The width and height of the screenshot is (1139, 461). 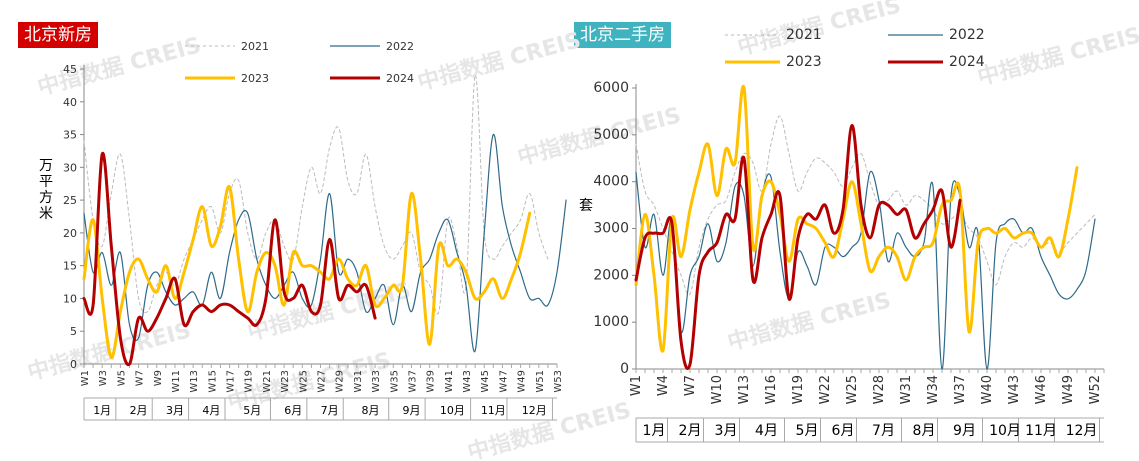 What do you see at coordinates (611, 229) in the screenshot?
I see `y-tick-label: 3000` at bounding box center [611, 229].